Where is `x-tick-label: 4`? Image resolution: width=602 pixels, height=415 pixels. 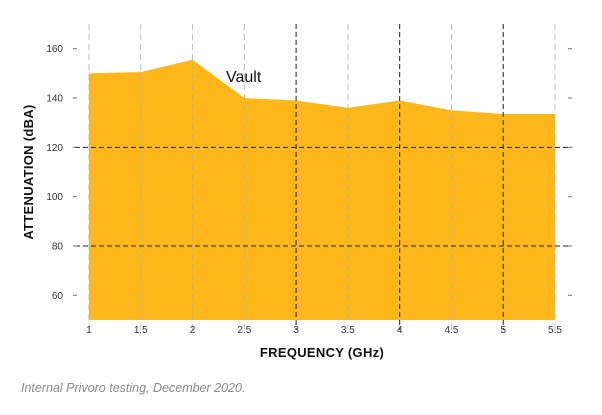 x-tick-label: 4 is located at coordinates (400, 330).